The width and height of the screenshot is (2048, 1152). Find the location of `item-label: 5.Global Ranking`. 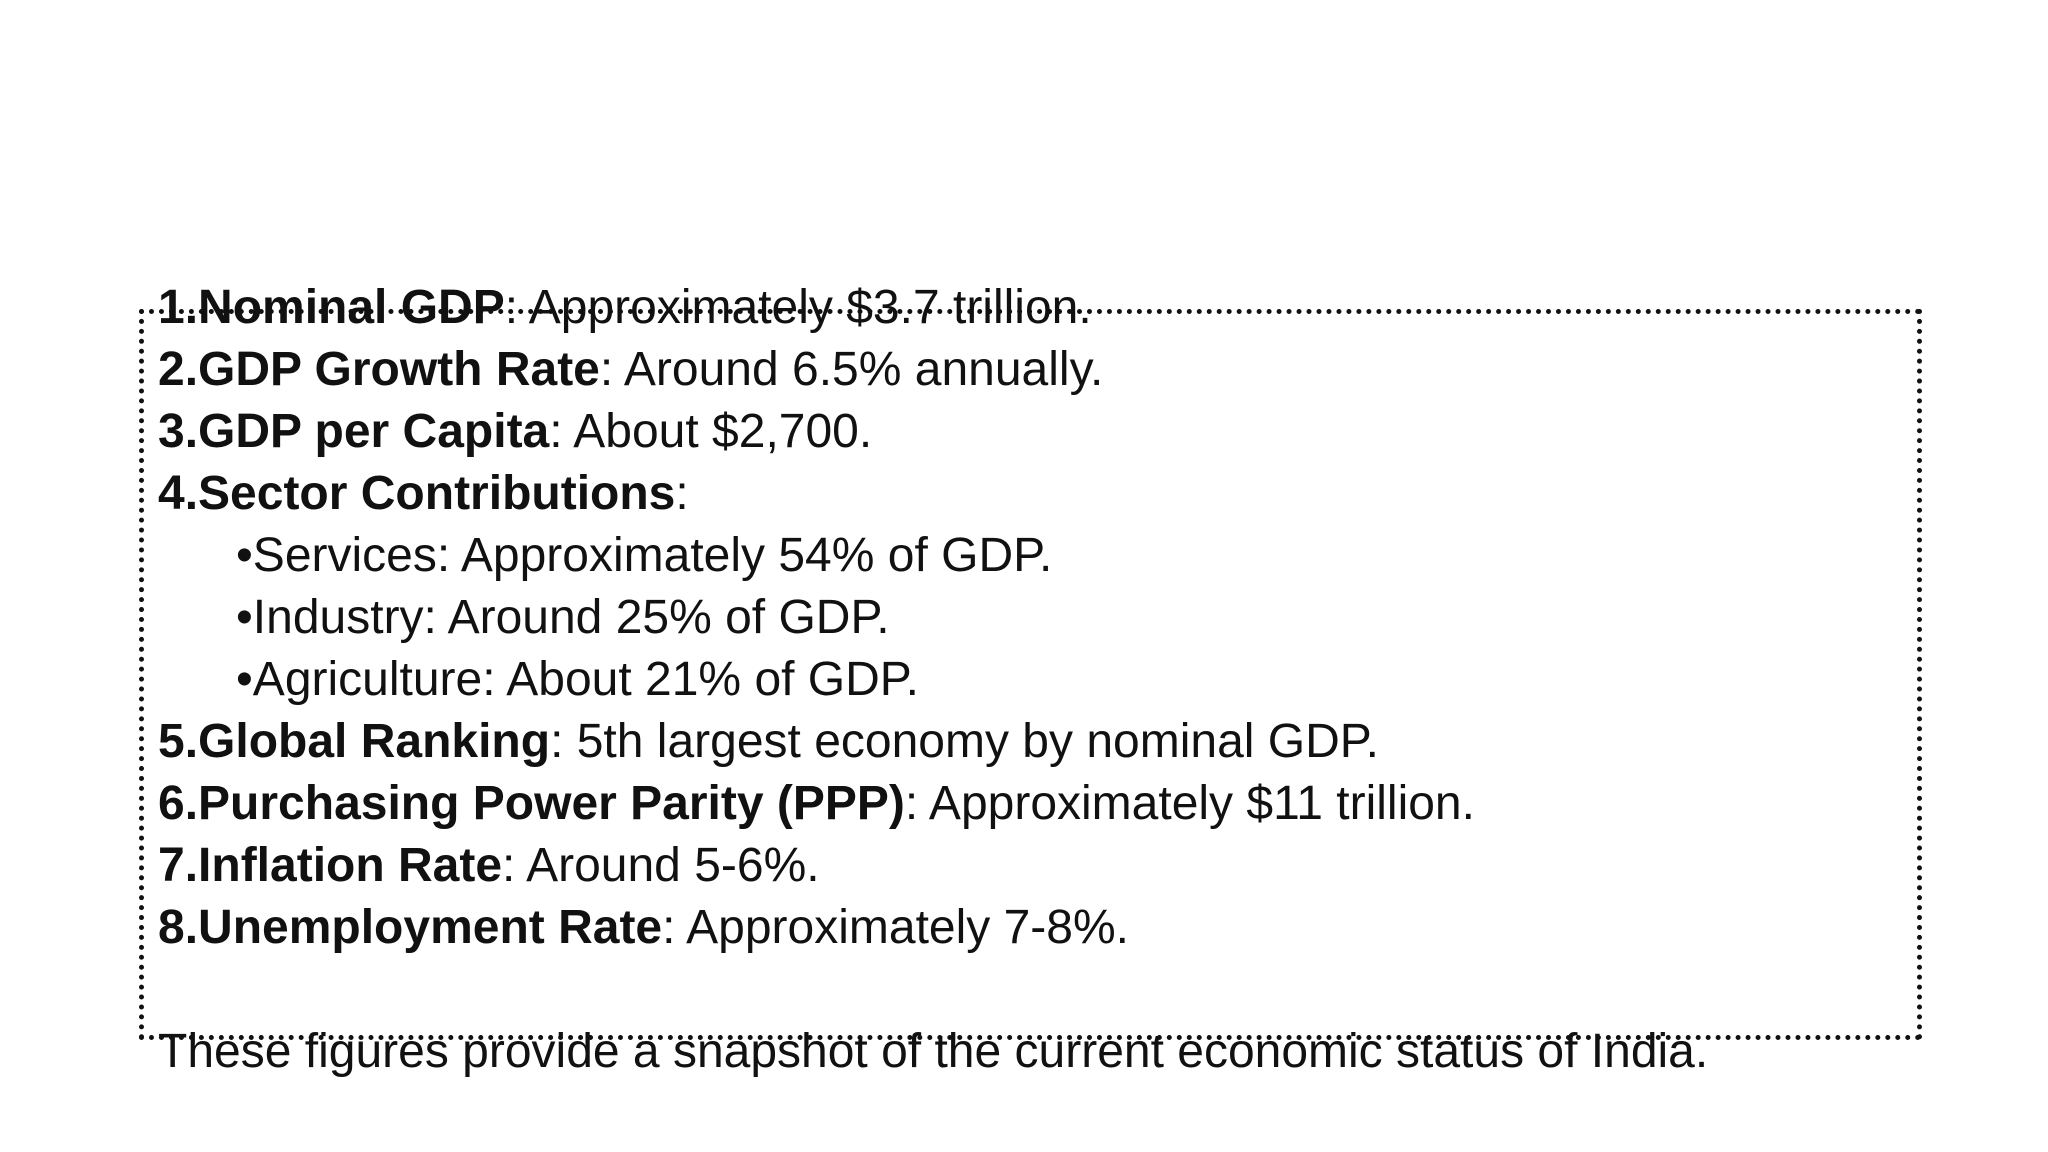

item-label: 5.Global Ranking is located at coordinates (354, 741).